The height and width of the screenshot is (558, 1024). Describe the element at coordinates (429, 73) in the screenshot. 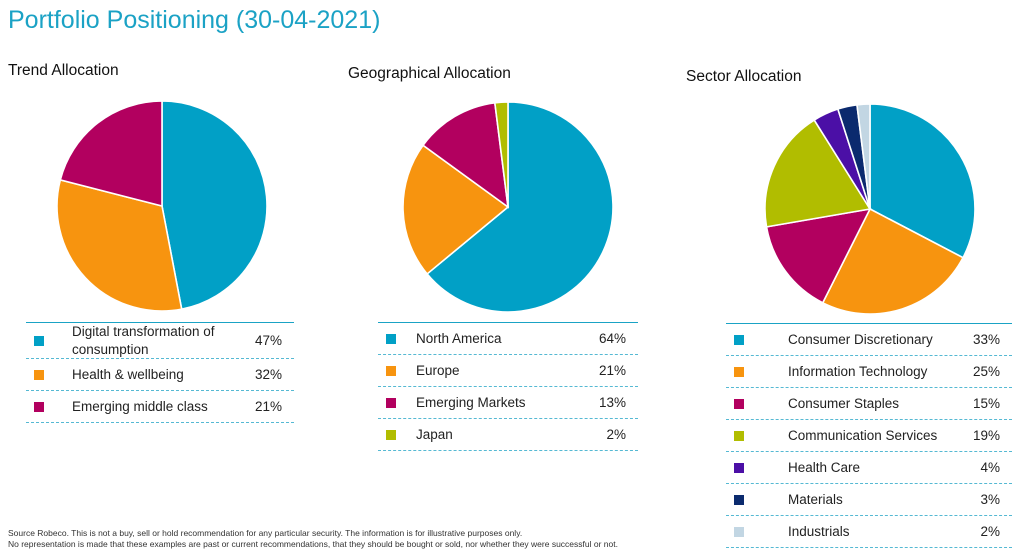

I see `geographical-allocation-title: Geographical Allocation` at that location.